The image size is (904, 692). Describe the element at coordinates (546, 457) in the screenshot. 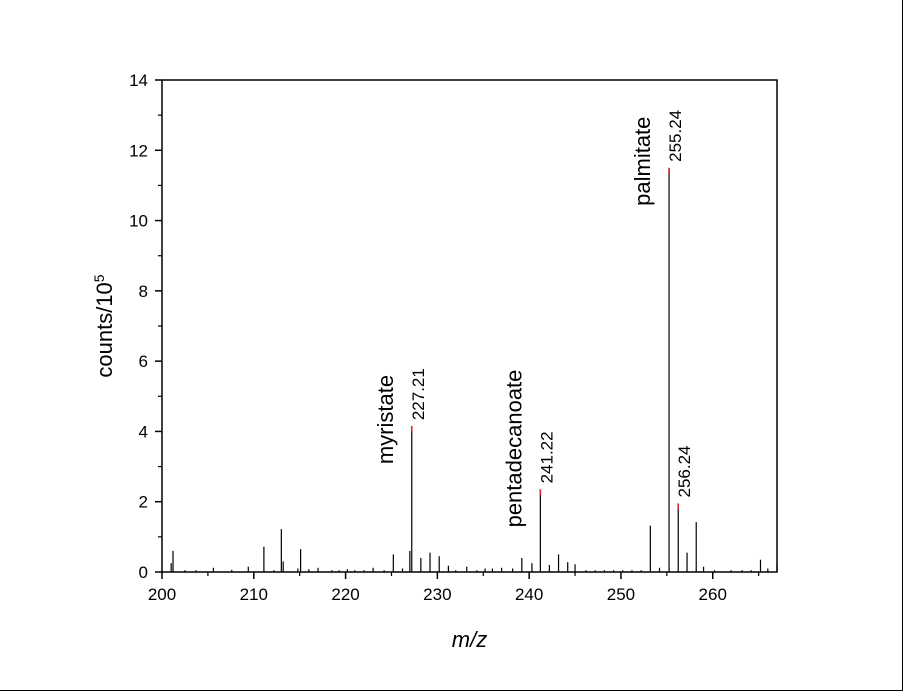

I see `peak-mz-label: 241.22` at that location.